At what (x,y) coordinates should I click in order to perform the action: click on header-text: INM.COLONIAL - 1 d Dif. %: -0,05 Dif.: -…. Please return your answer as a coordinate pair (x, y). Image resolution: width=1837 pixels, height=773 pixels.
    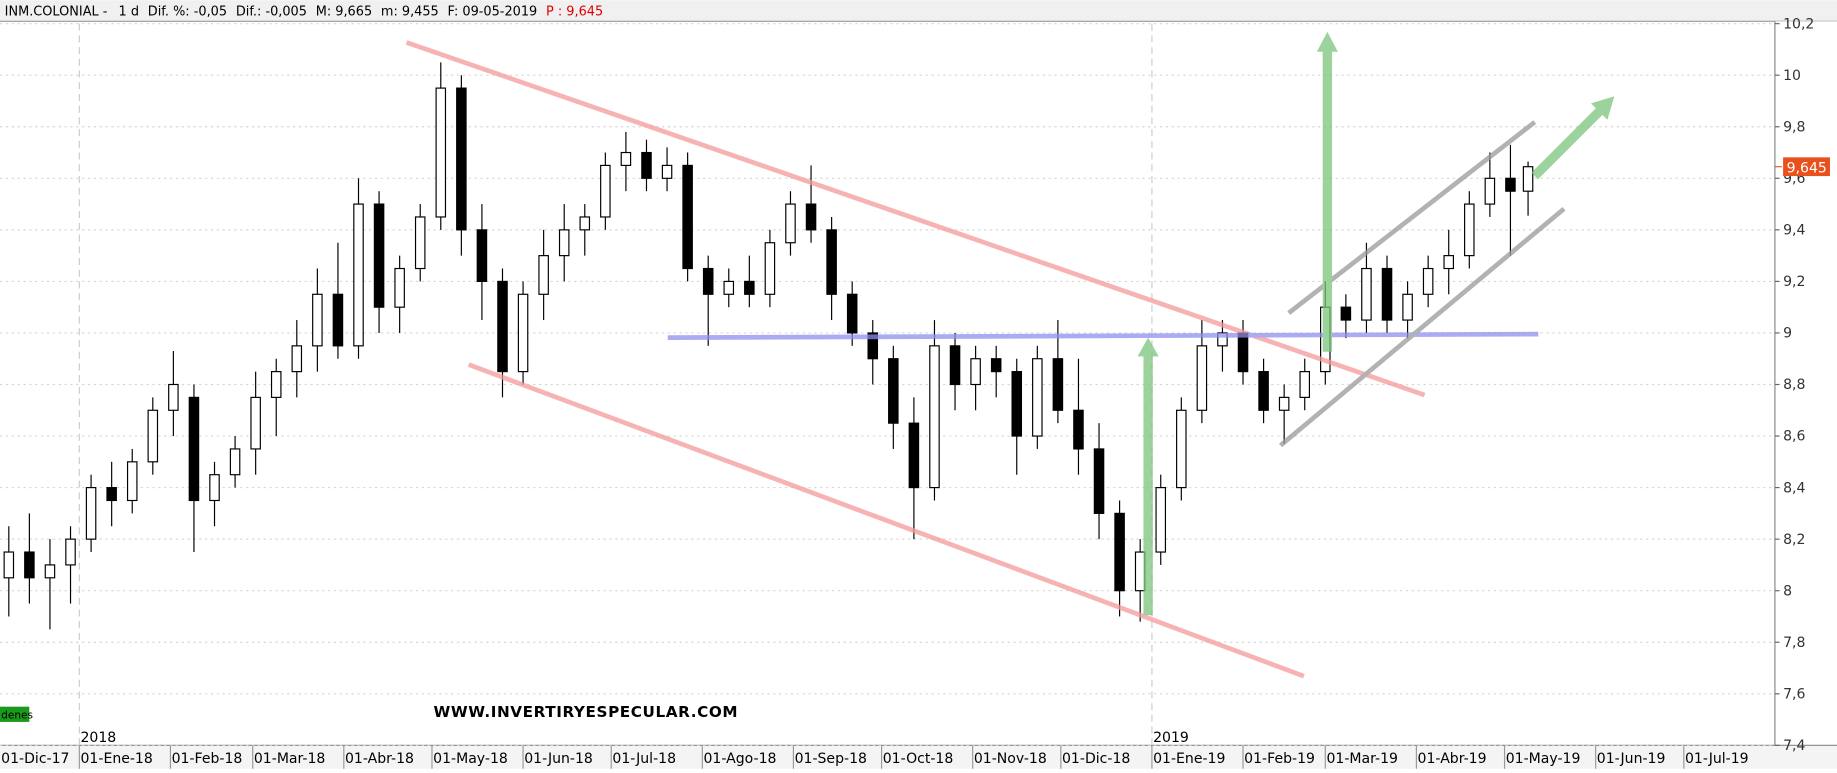
    Looking at the image, I should click on (304, 11).